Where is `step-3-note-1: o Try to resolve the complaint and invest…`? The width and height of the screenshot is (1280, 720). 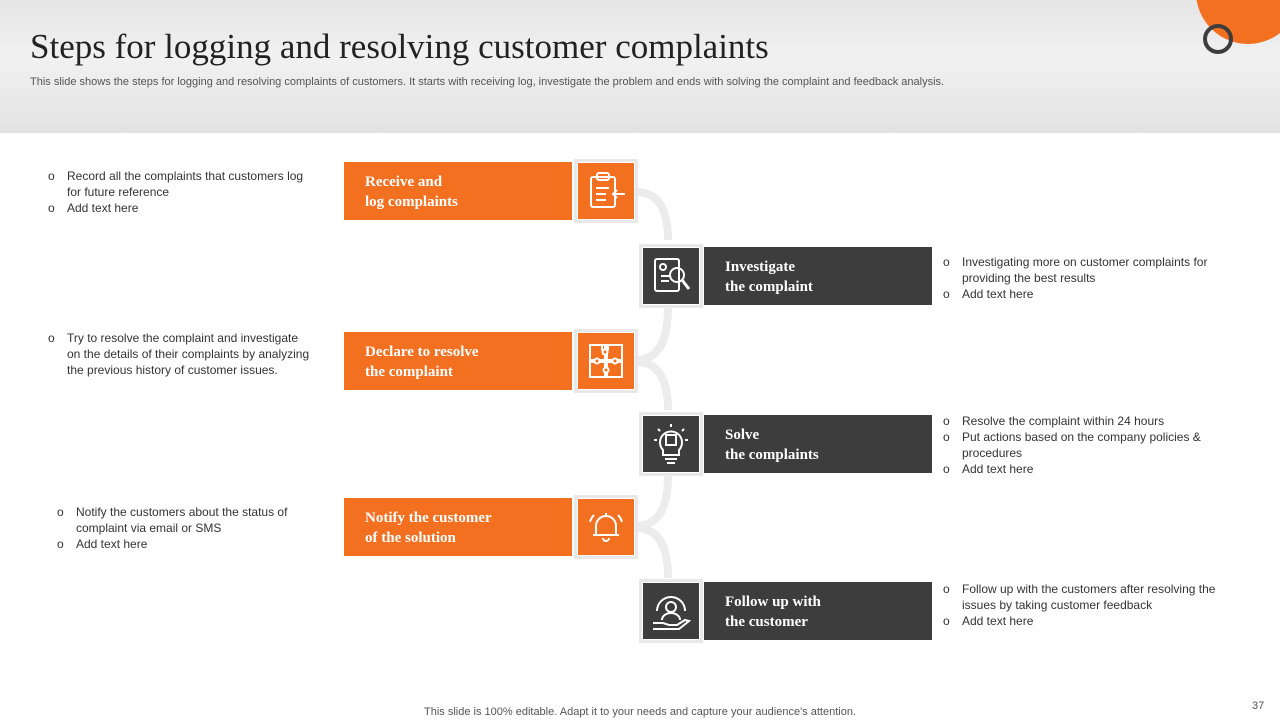
step-3-note-1: o Try to resolve the complaint and invest… is located at coordinates (179, 354).